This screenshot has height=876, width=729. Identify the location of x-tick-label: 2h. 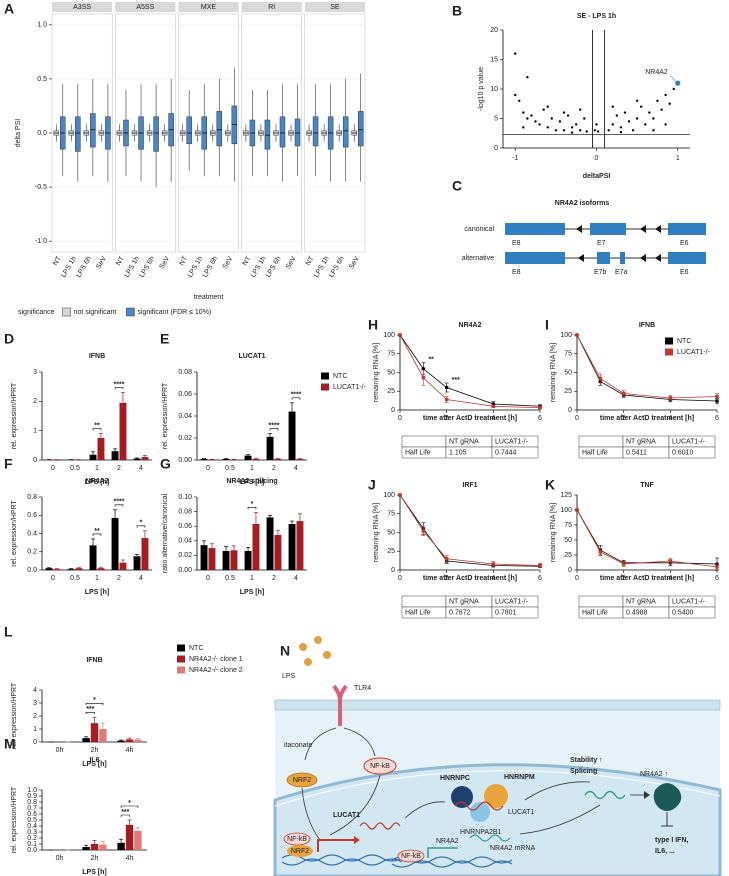
(95, 750).